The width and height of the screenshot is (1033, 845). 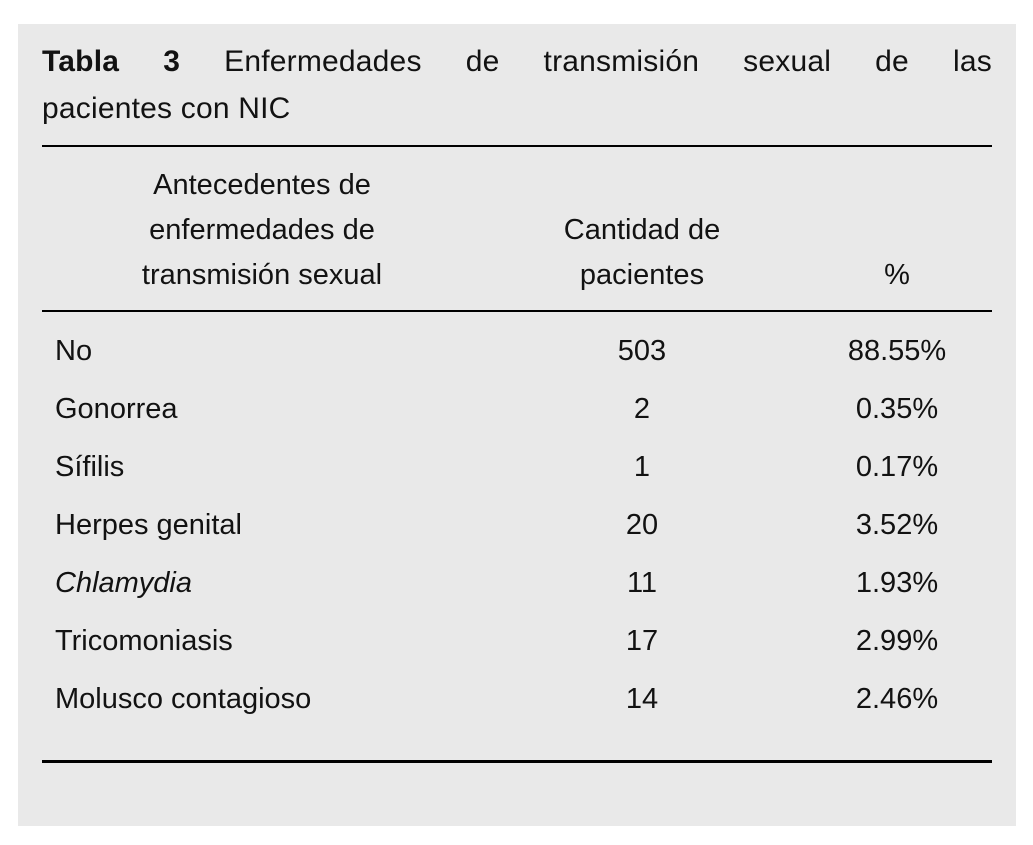 What do you see at coordinates (517, 467) in the screenshot?
I see `table-row: Sífilis 1 0.17%` at bounding box center [517, 467].